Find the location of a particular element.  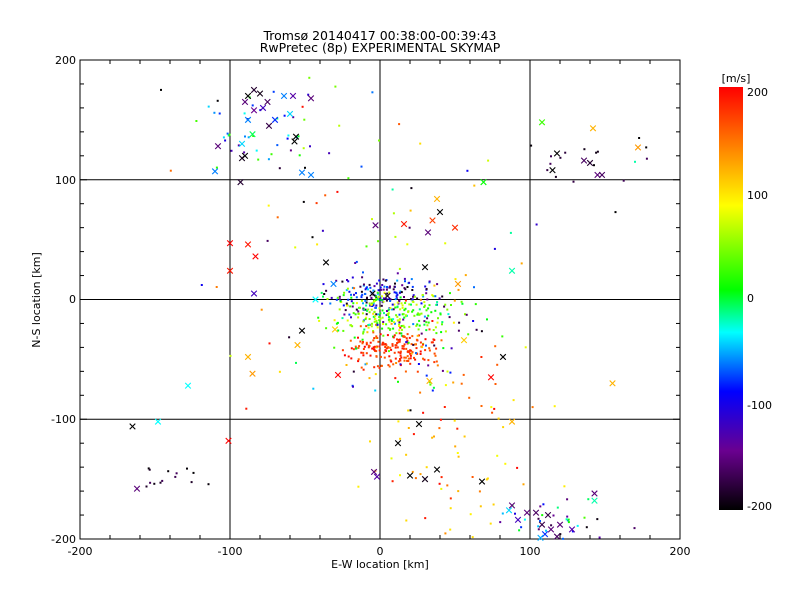

colorbar-tick-label: 100 is located at coordinates (757, 195).